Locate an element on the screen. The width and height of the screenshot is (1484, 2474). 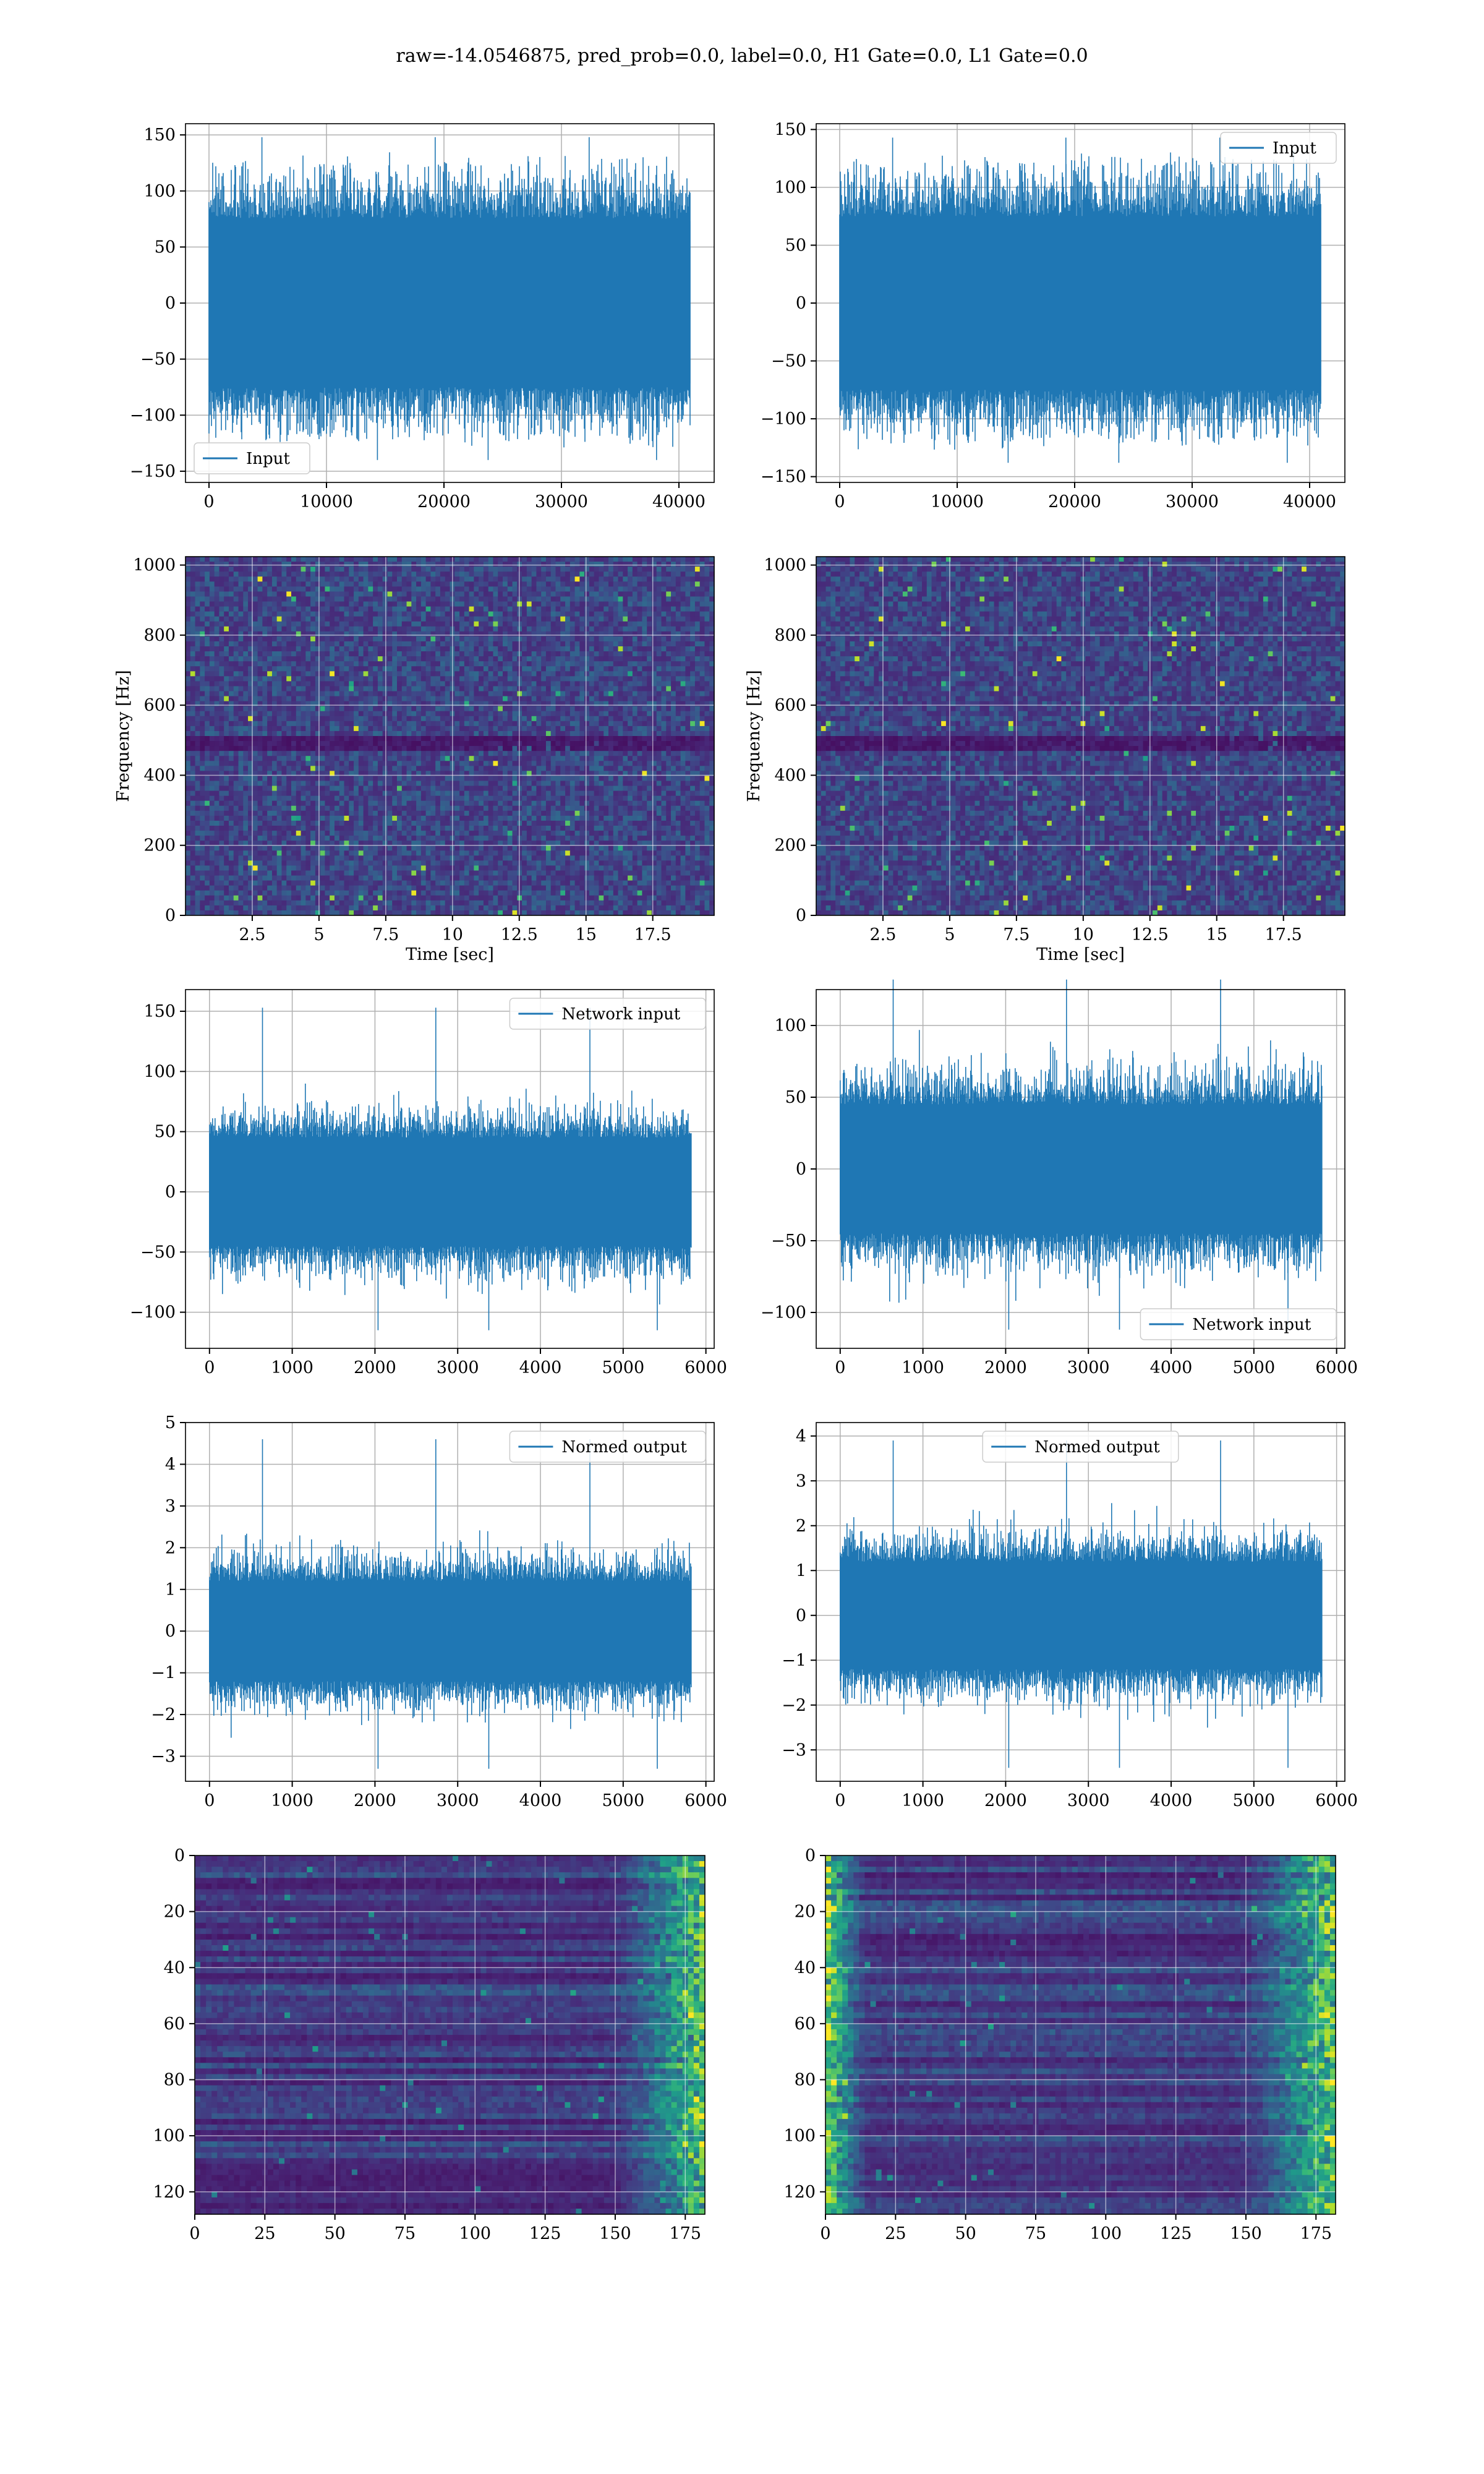
y-tick-label: −2 is located at coordinates (794, 1706).